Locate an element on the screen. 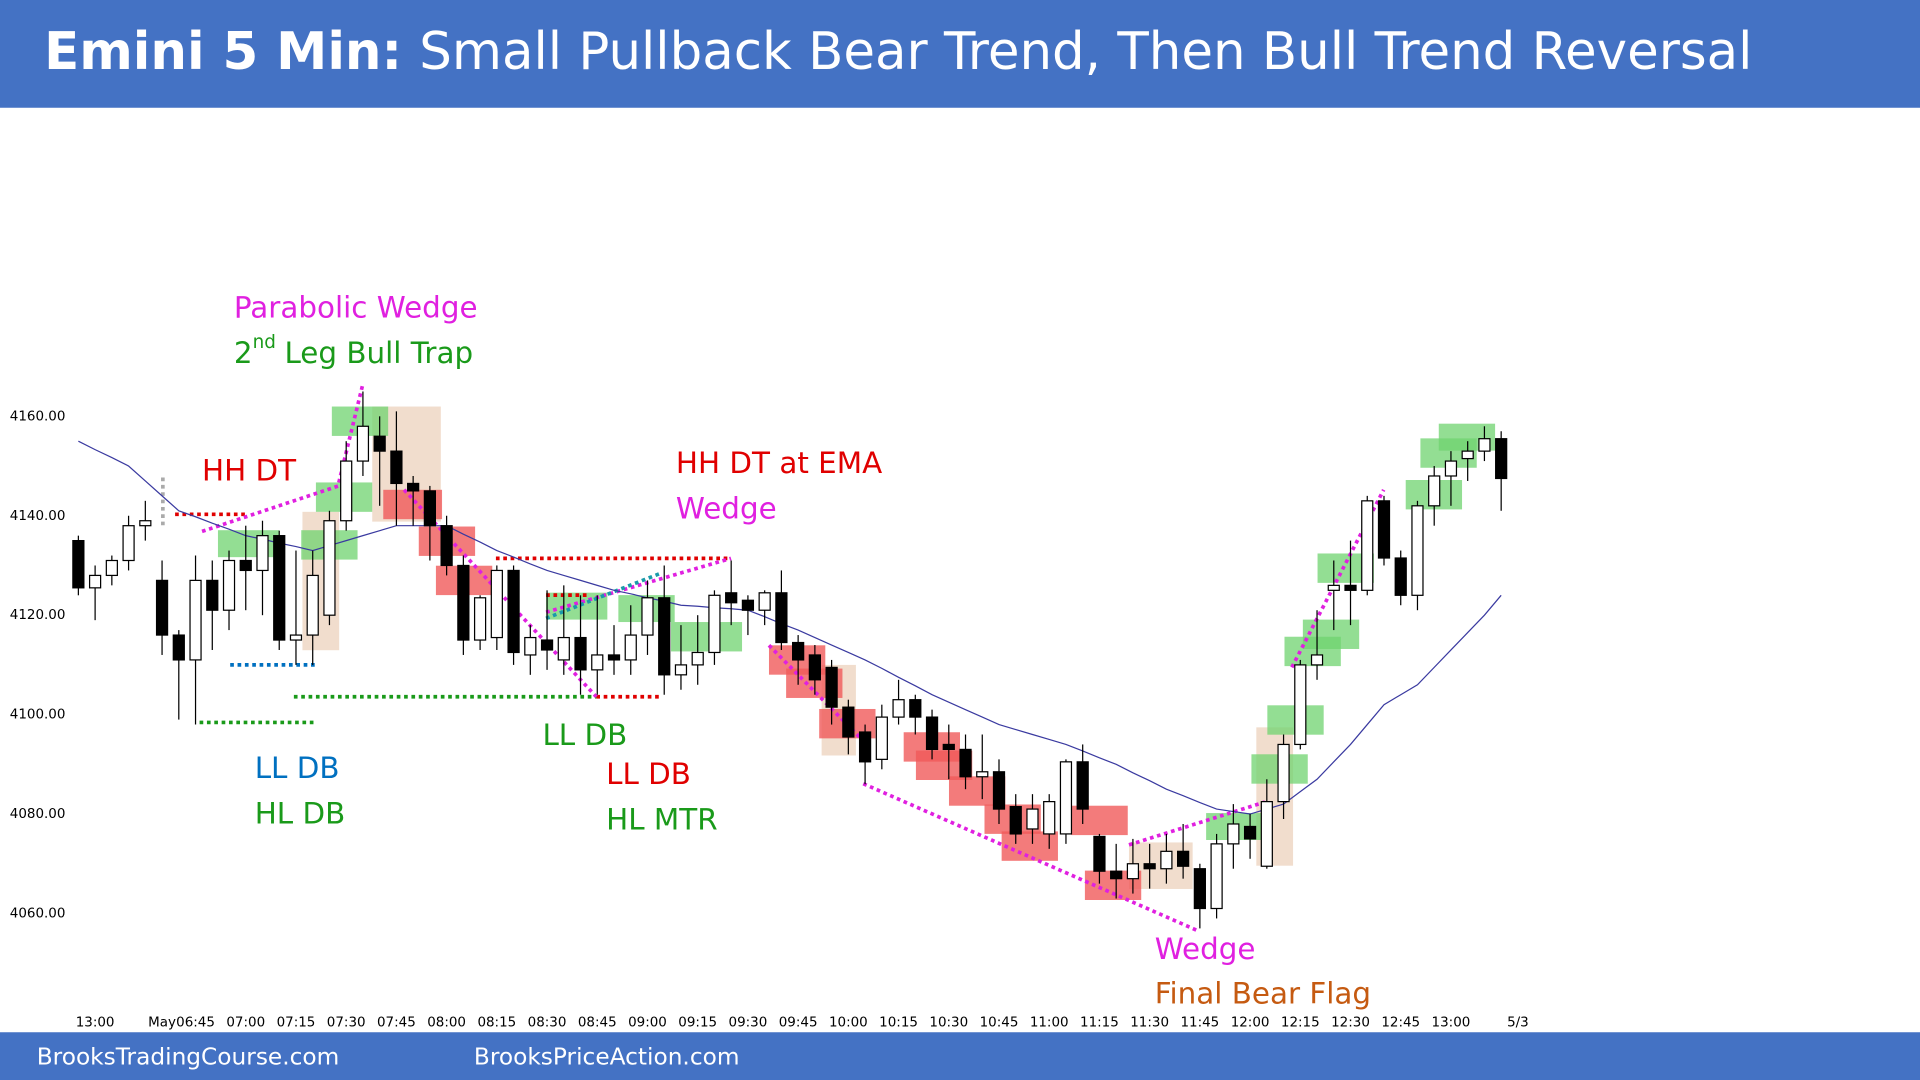 This screenshot has height=1080, width=1920. x-tick-label: 12:45 is located at coordinates (1400, 1022).